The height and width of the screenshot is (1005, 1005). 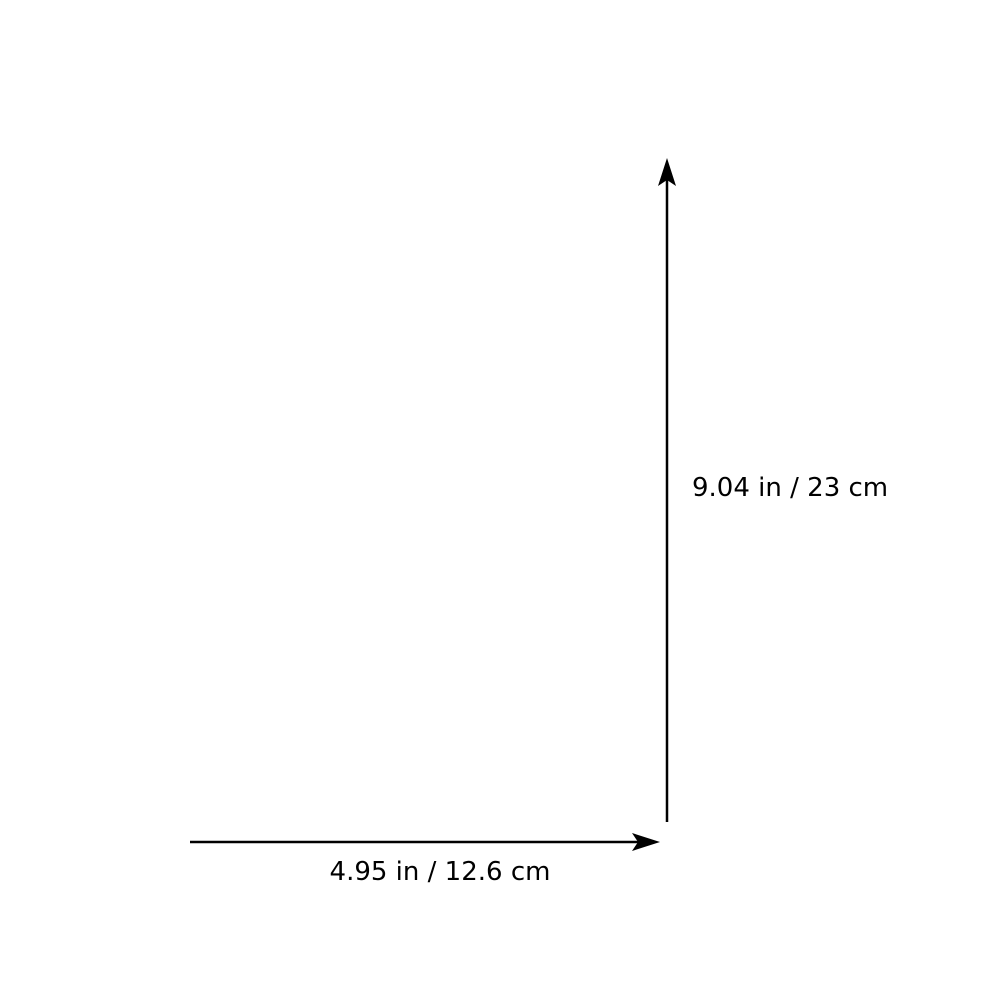 What do you see at coordinates (440, 872) in the screenshot?
I see `width-dimension-label: 4.95 in / 12.6 cm` at bounding box center [440, 872].